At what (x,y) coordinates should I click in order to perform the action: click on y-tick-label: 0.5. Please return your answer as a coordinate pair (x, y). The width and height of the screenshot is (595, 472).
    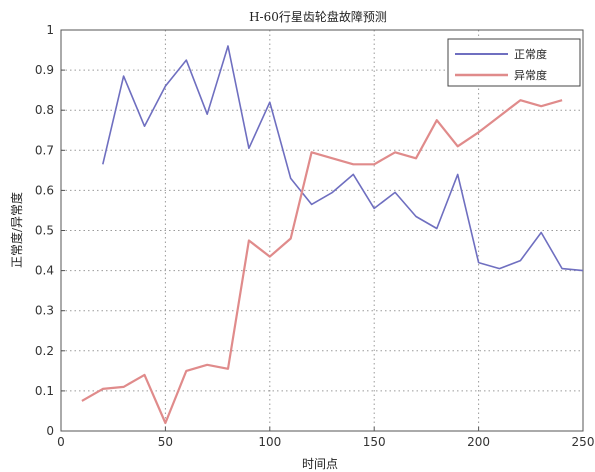
    Looking at the image, I should click on (44, 231).